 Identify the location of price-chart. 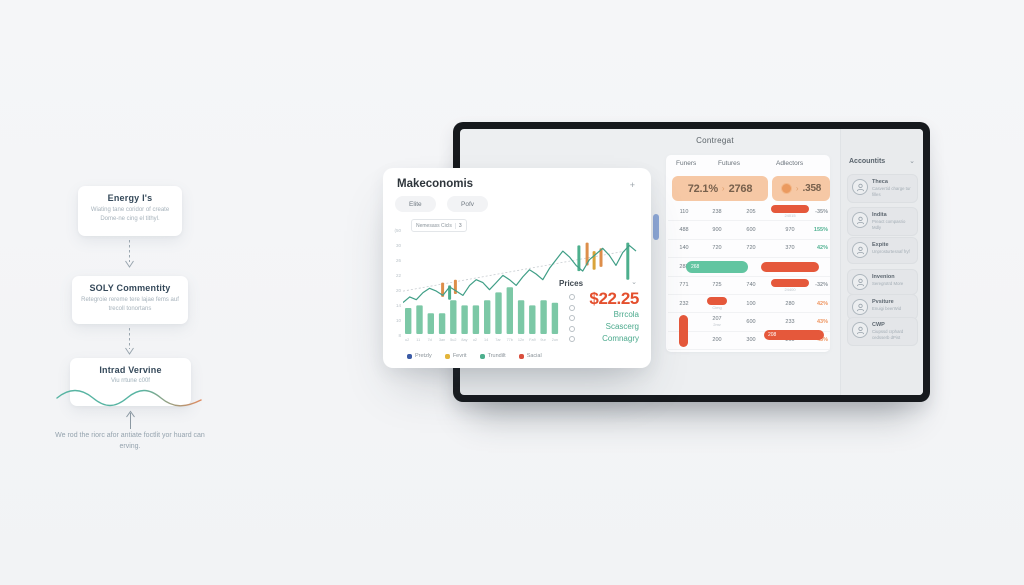
(520, 281).